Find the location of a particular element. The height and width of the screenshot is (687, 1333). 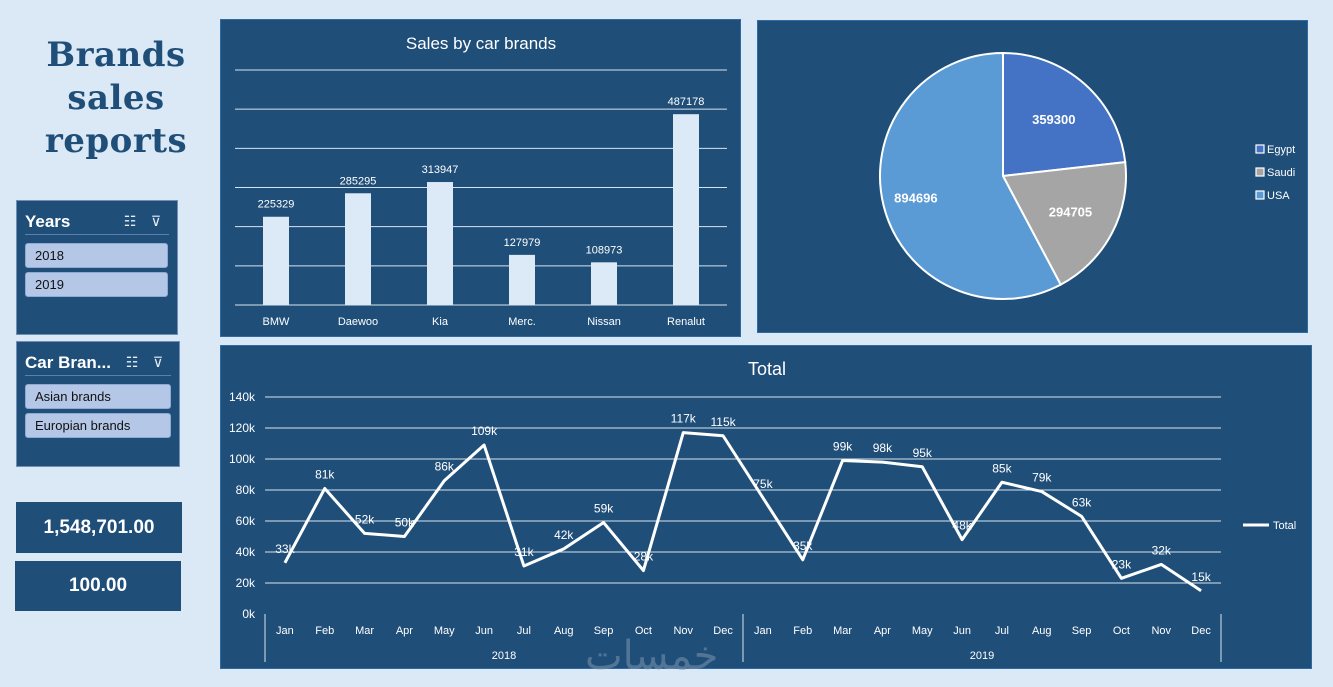

line-data-label: 86k is located at coordinates (445, 467).